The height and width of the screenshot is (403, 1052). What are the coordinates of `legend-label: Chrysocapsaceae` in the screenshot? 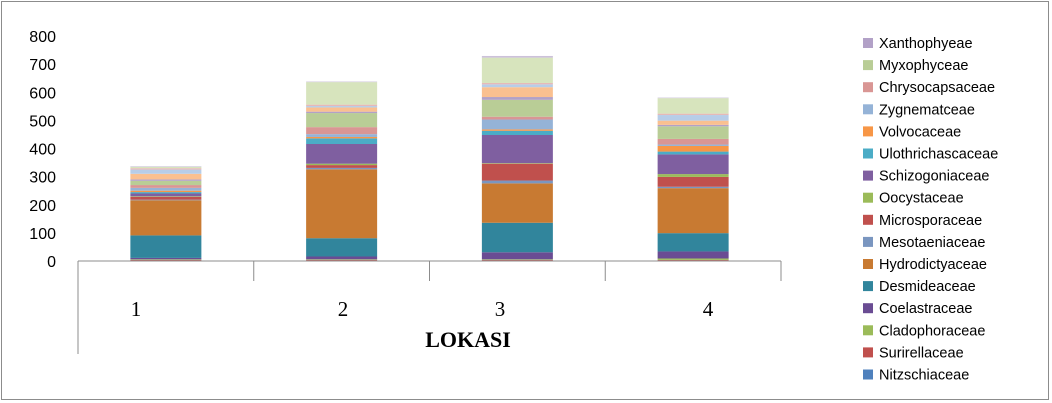 It's located at (937, 88).